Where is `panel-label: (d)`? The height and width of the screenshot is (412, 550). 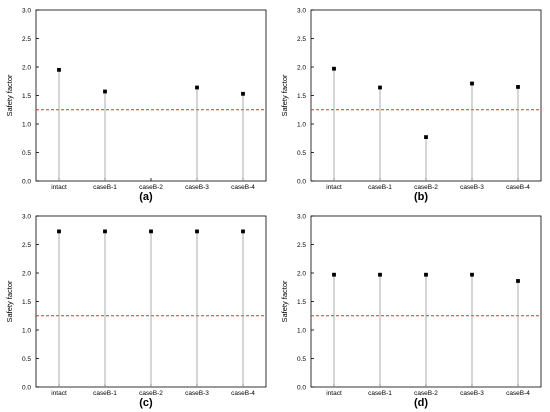 panel-label: (d) is located at coordinates (421, 403).